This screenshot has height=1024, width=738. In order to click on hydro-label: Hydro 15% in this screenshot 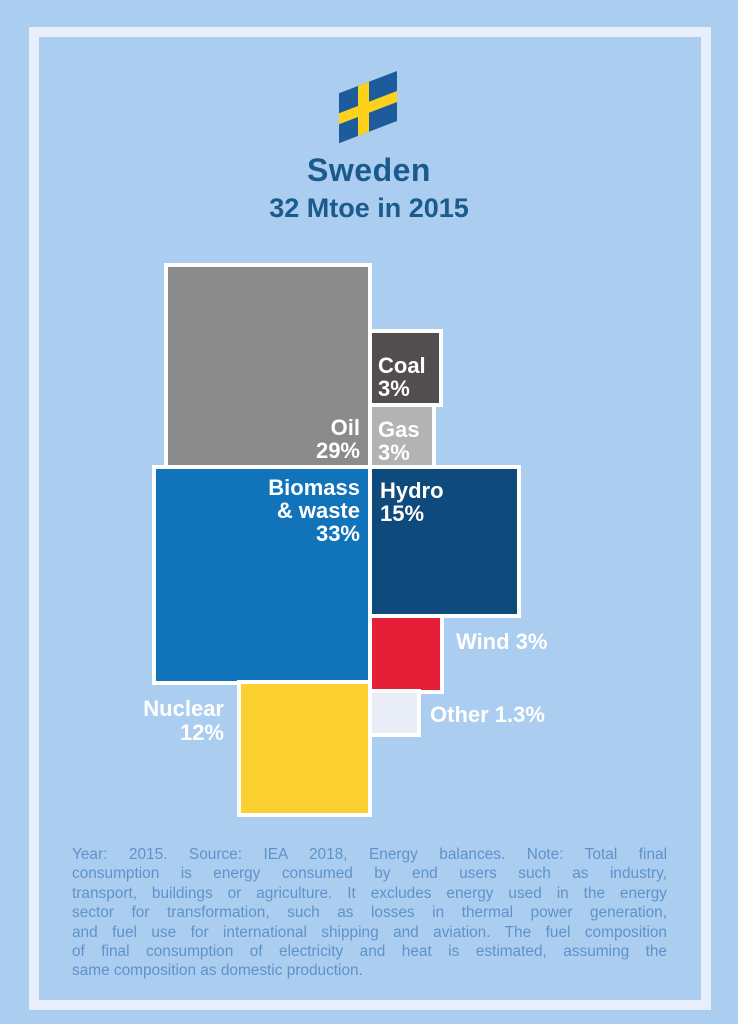, I will do `click(444, 541)`.